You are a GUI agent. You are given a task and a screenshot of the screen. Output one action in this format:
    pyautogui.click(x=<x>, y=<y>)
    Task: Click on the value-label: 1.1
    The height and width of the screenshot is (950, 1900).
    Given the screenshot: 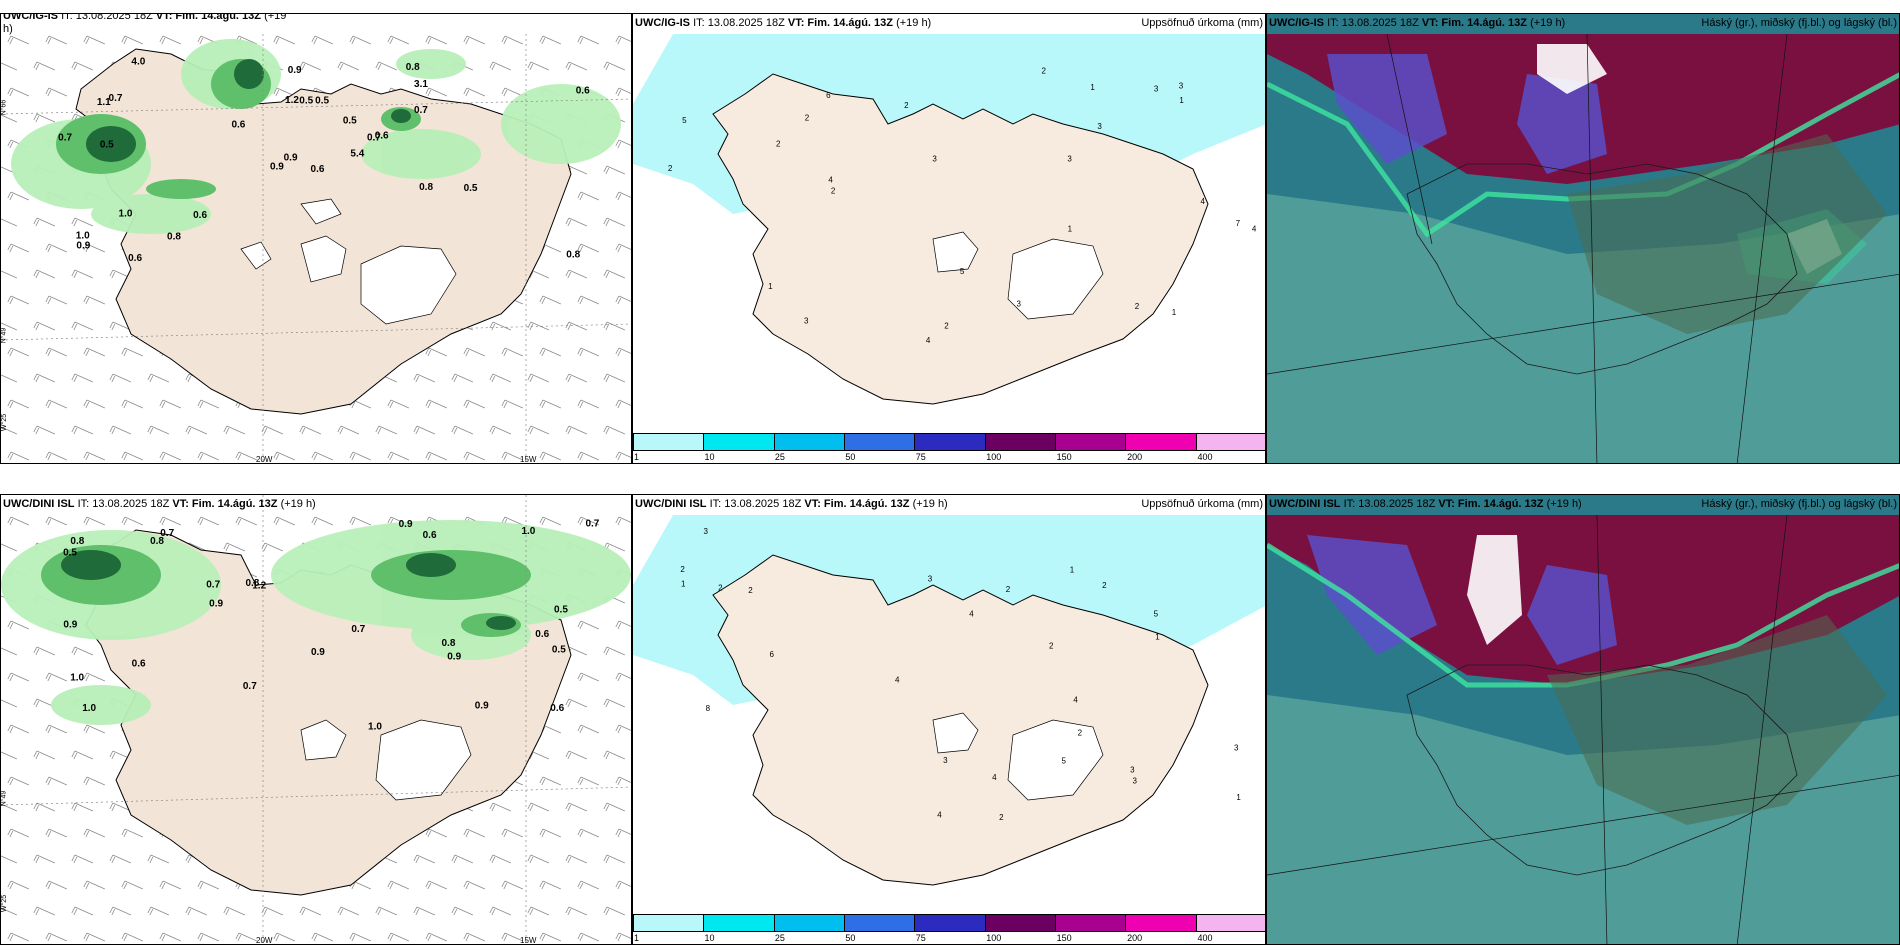 What is the action you would take?
    pyautogui.click(x=104, y=102)
    